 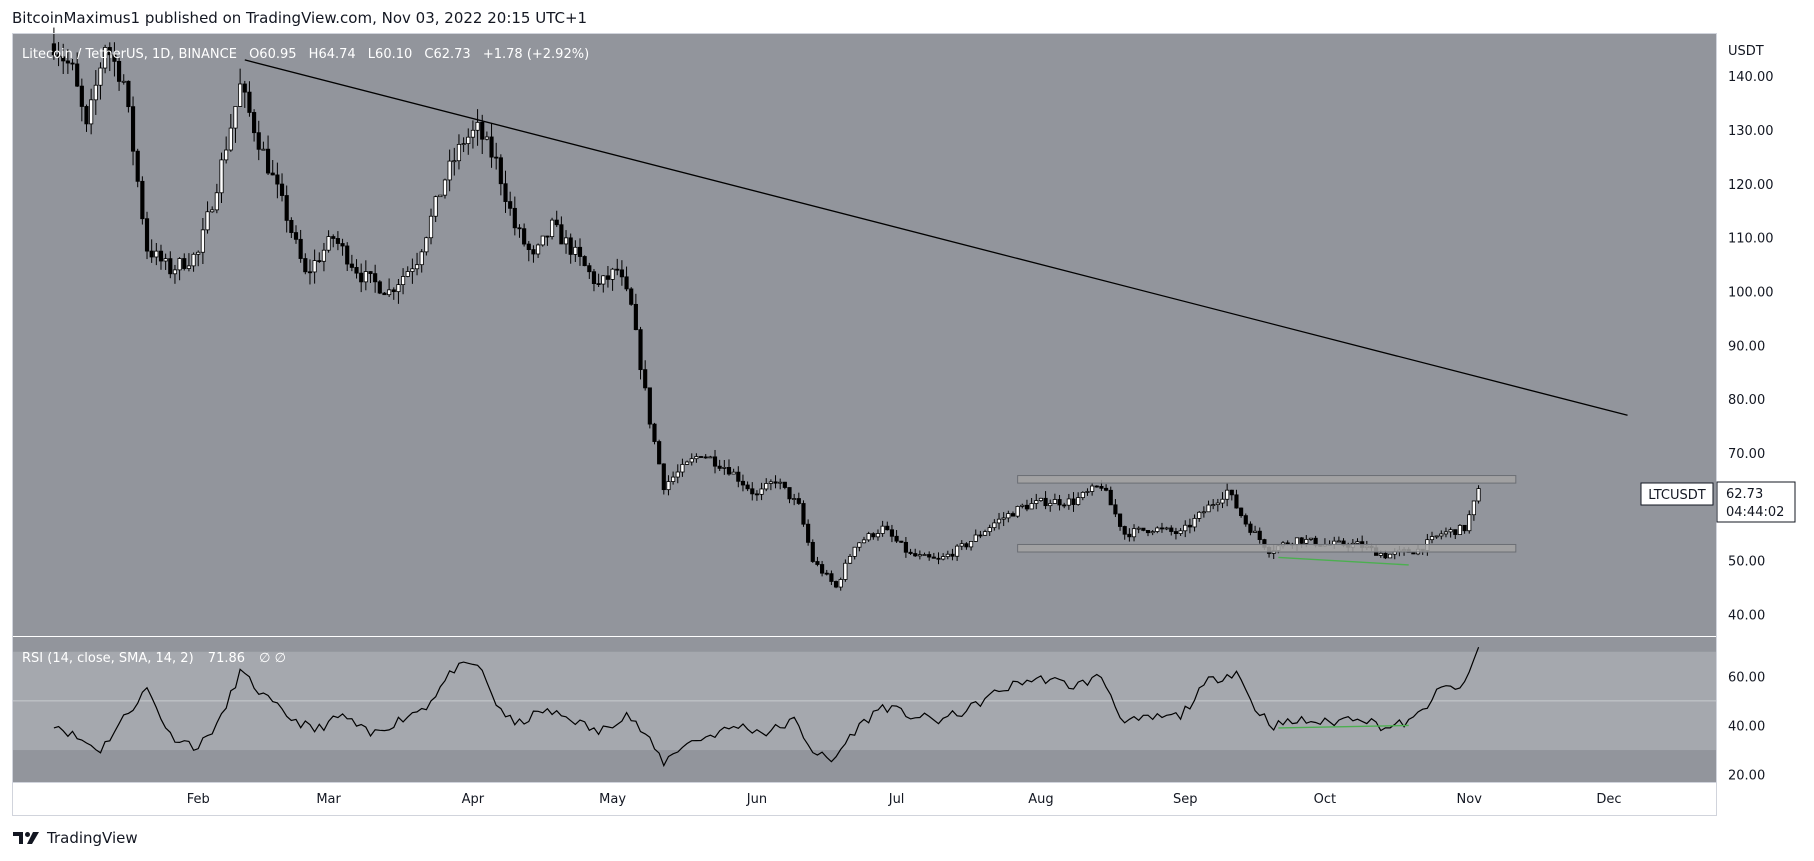 What do you see at coordinates (1751, 77) in the screenshot?
I see `price-tick-label: 140.00` at bounding box center [1751, 77].